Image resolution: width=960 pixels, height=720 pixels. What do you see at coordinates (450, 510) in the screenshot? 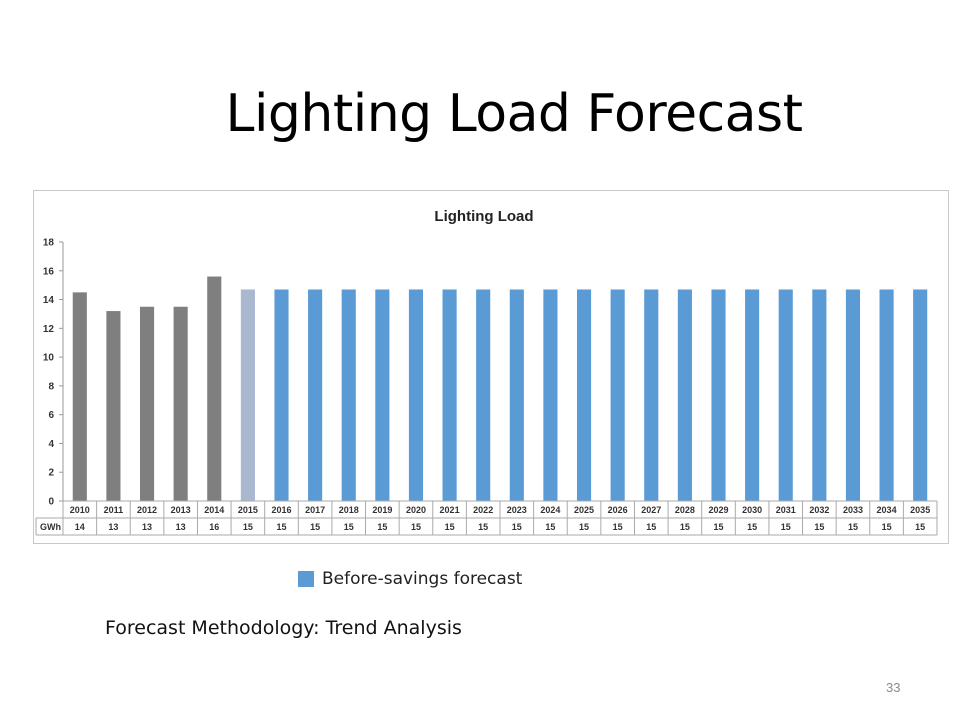
I see `x-tick-label: 2021` at bounding box center [450, 510].